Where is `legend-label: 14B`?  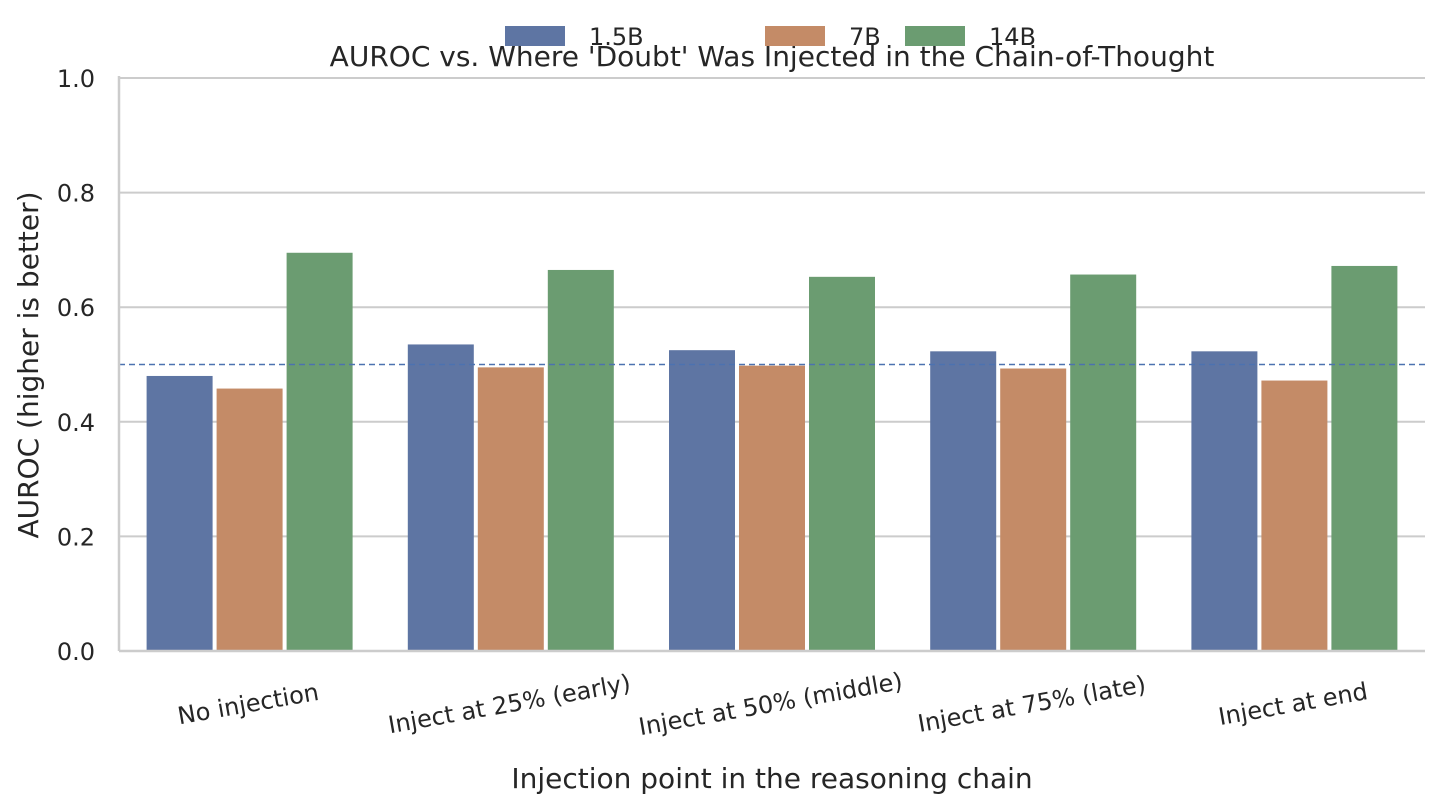
legend-label: 14B is located at coordinates (1012, 37).